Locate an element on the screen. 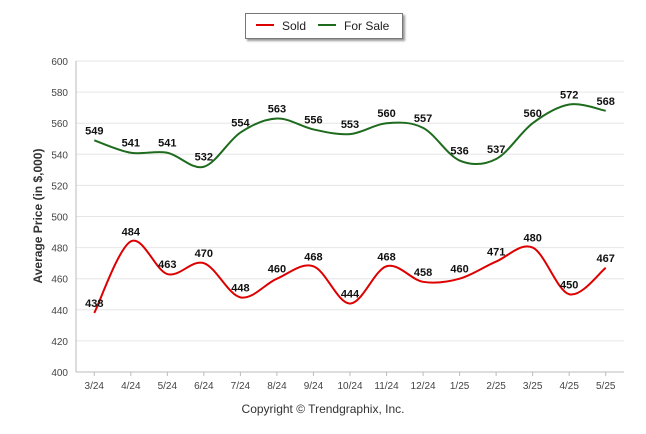  data-label-for-sale: 572 is located at coordinates (569, 96).